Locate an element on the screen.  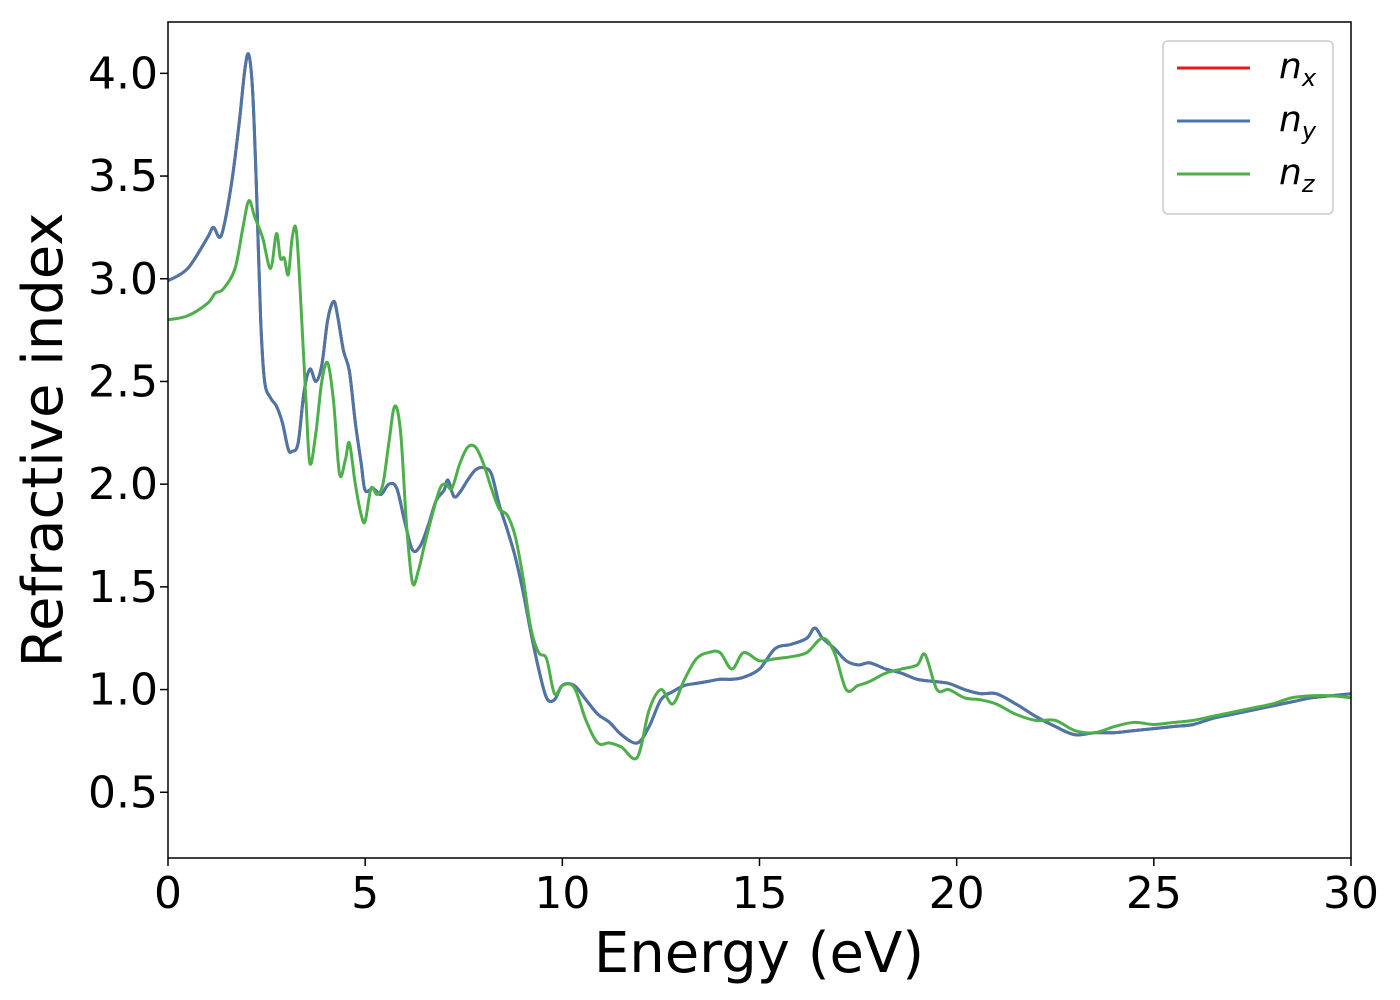
x-tick-label: 0 is located at coordinates (168, 893).